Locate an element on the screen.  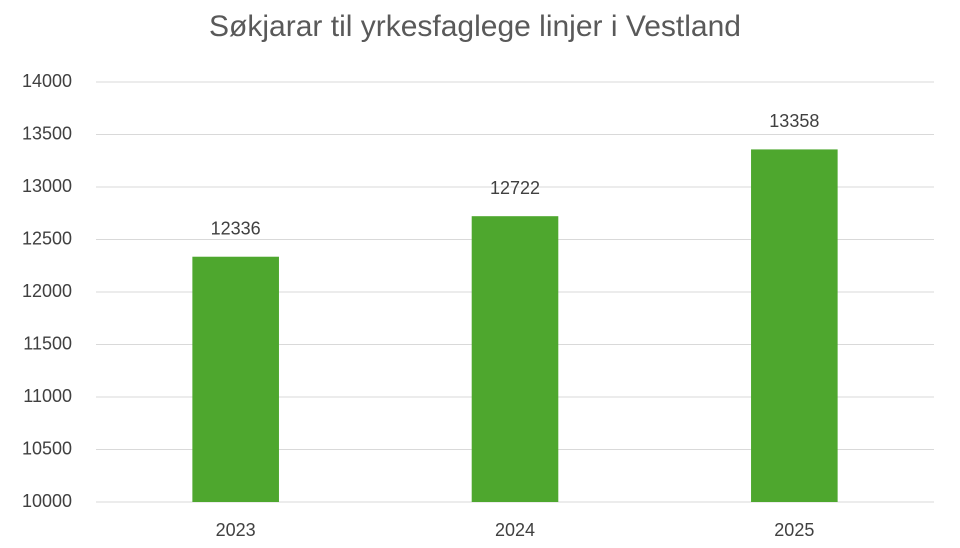
x-tick-label: 2023 is located at coordinates (236, 530).